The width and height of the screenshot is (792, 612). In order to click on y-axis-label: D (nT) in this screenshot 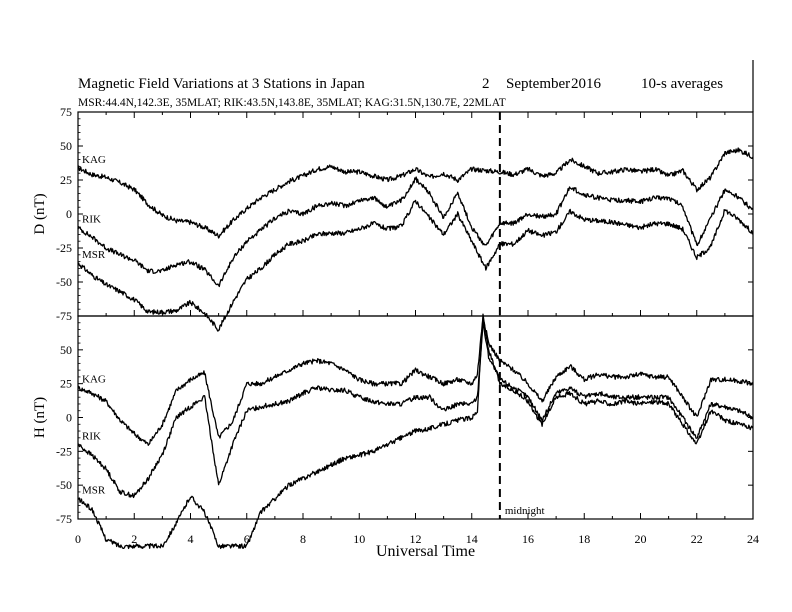, I will do `click(40, 213)`.